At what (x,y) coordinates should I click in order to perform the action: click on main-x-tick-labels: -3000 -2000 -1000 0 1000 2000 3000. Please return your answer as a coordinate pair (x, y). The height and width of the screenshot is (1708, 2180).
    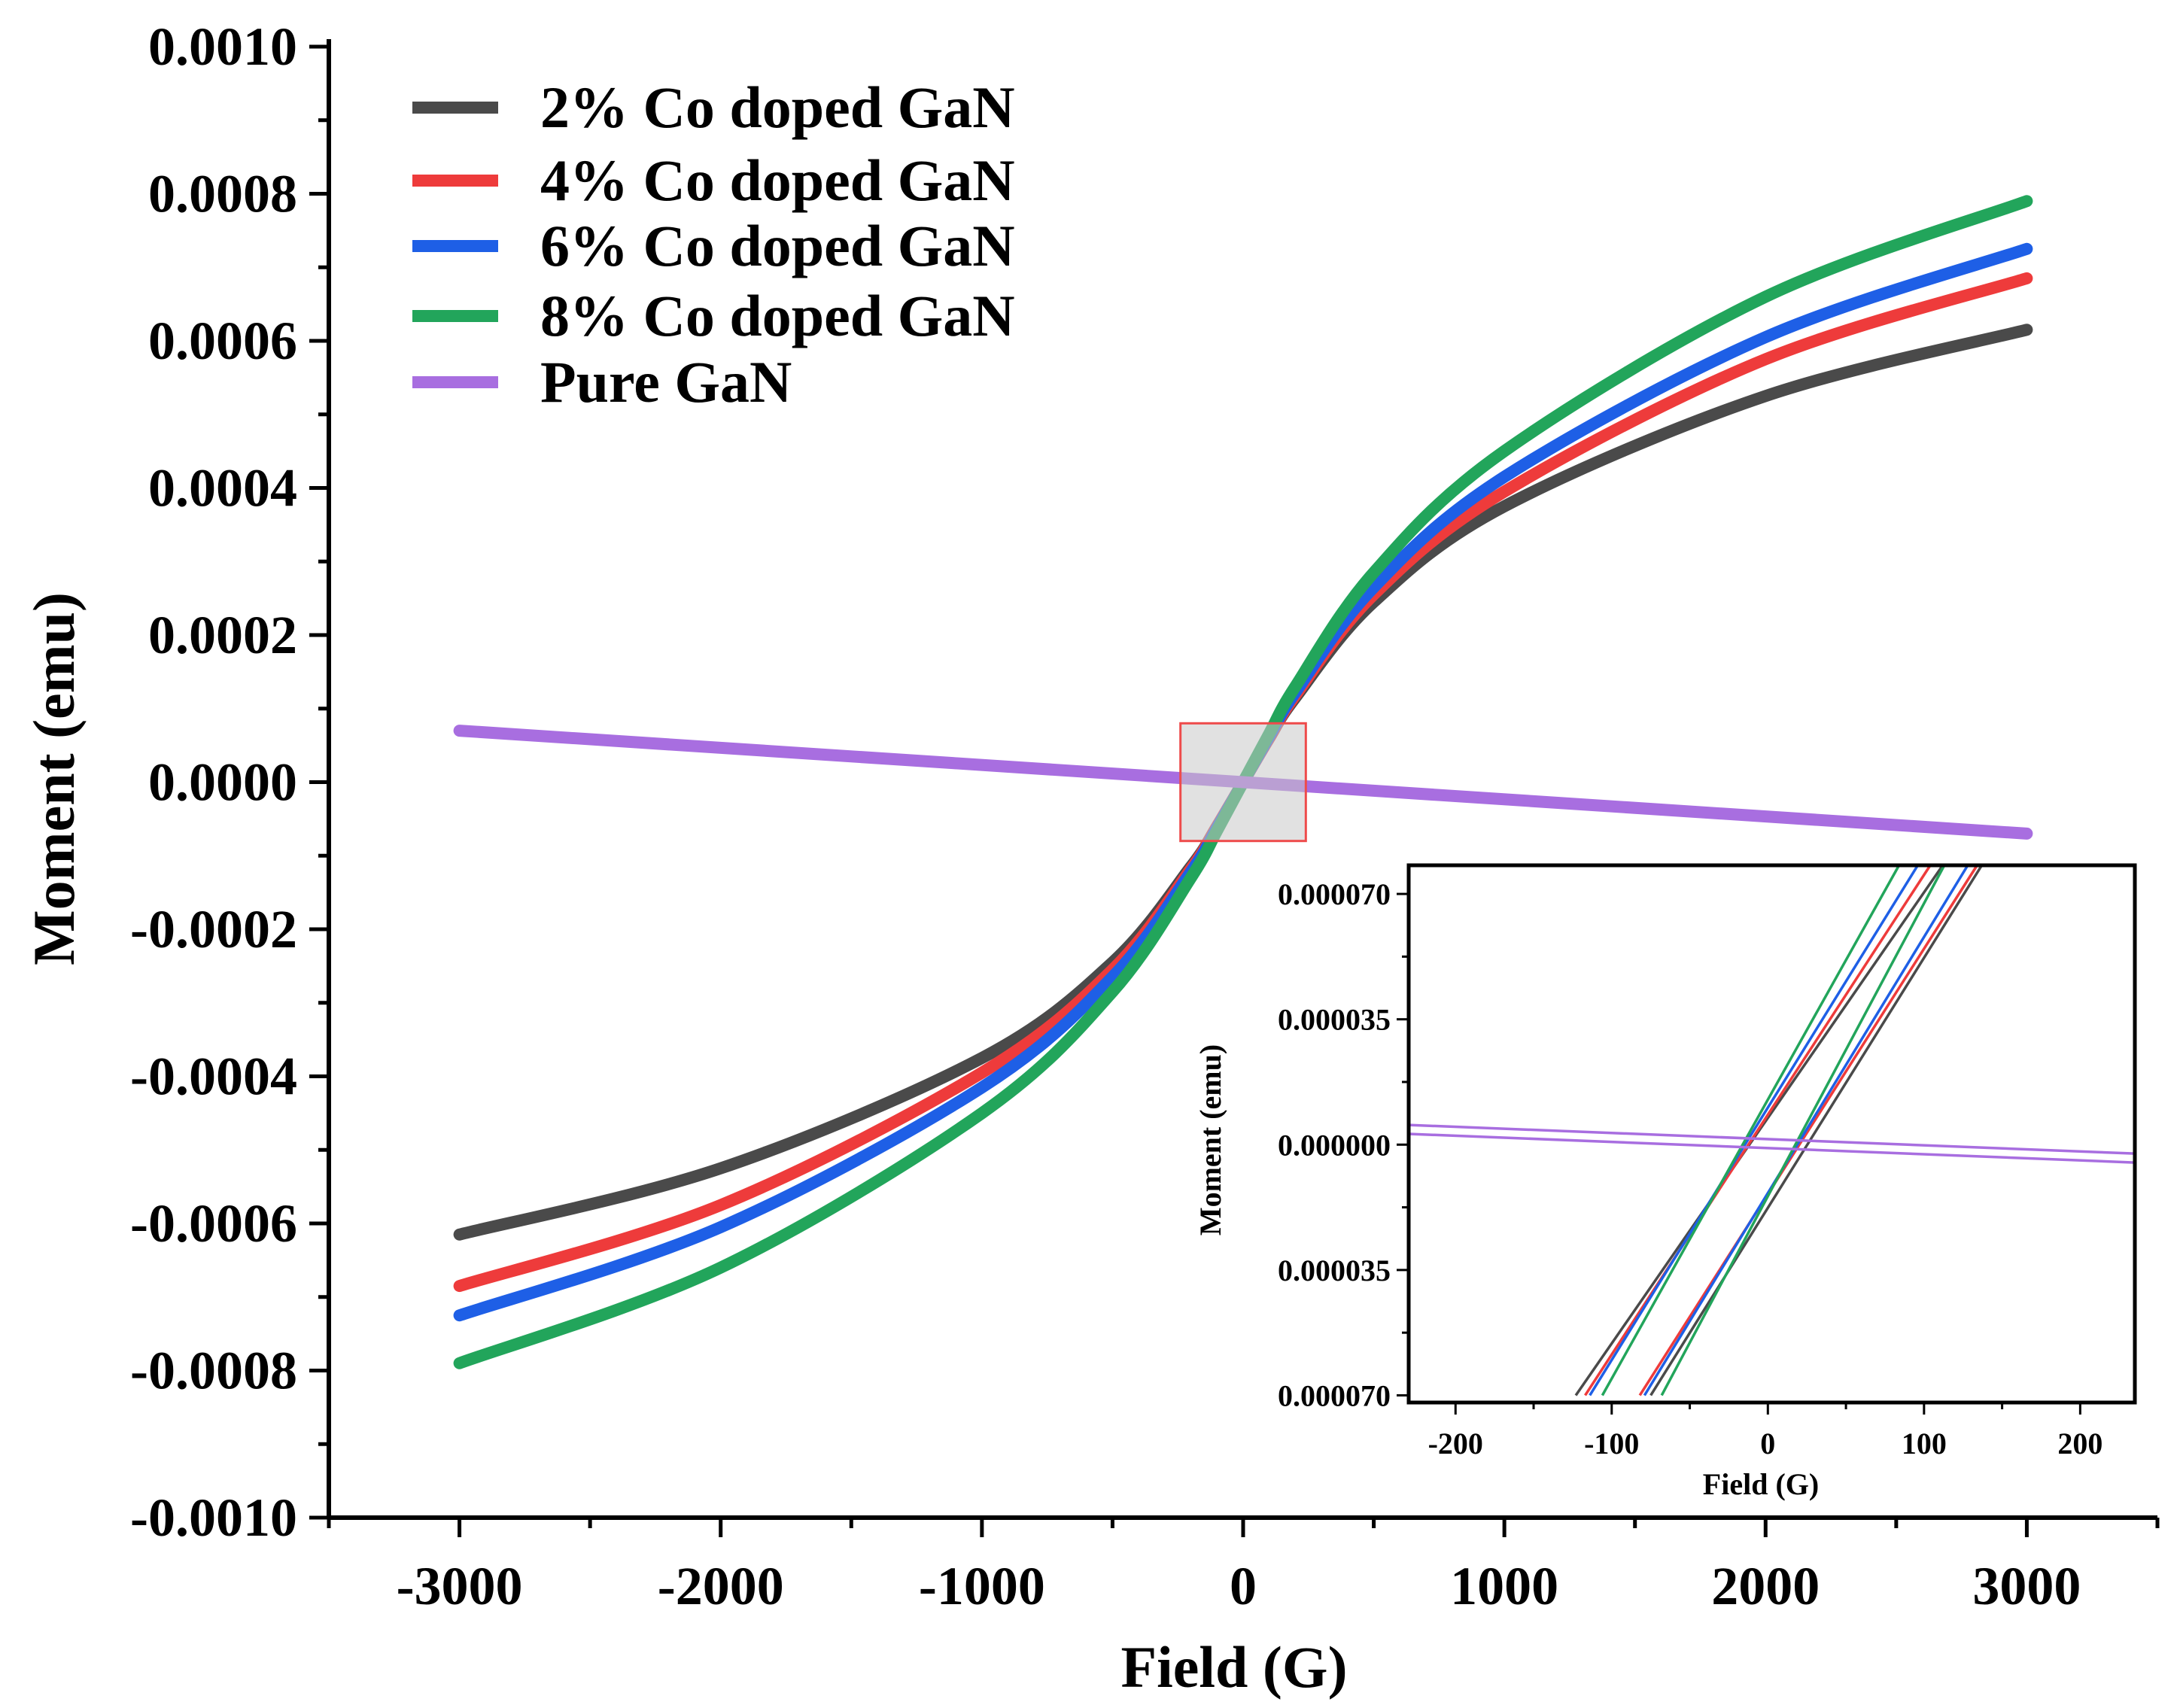
    Looking at the image, I should click on (1239, 1586).